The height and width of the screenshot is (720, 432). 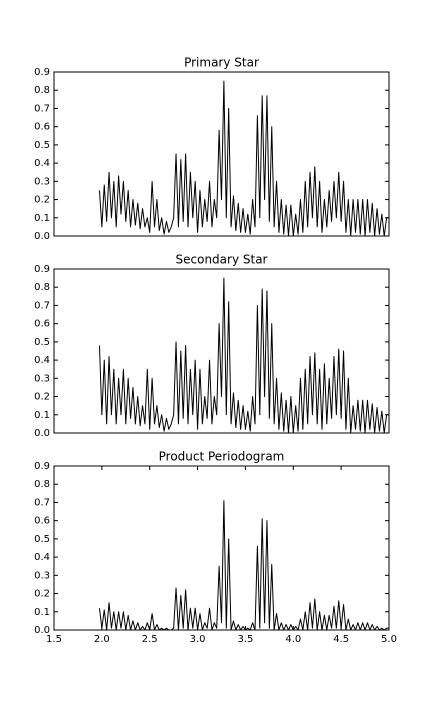 I want to click on panel-title: Secondary Star, so click(x=222, y=260).